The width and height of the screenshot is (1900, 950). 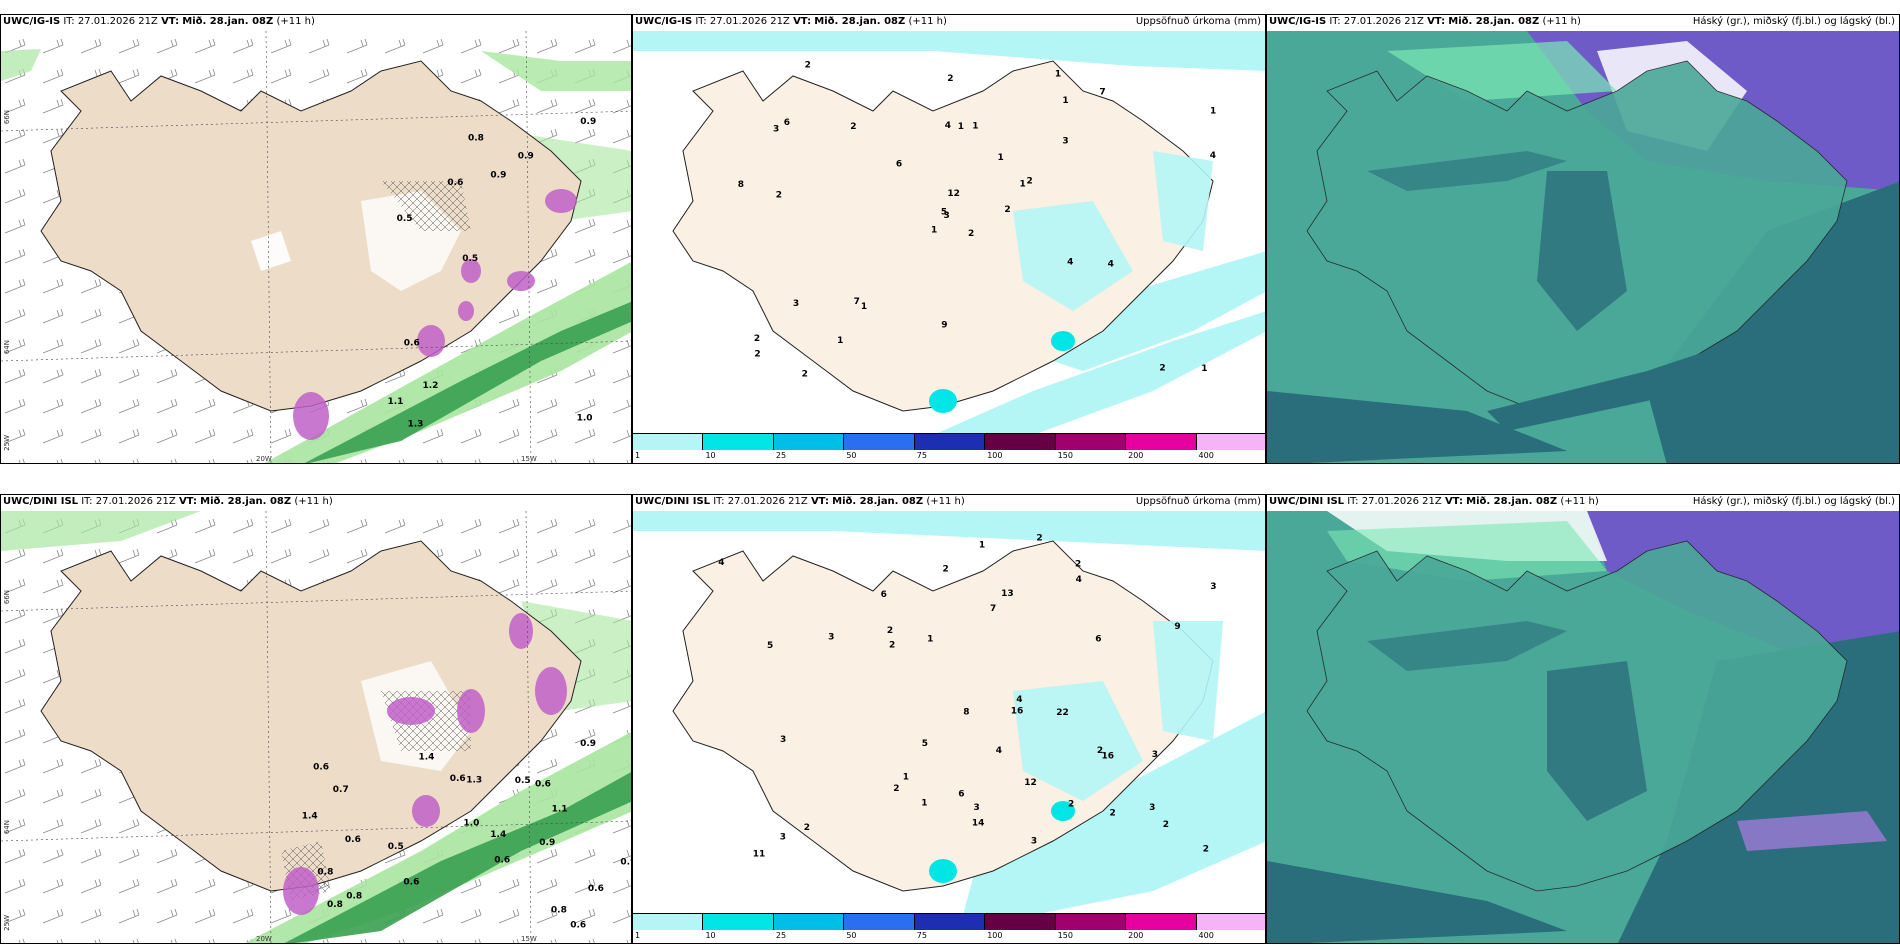 I want to click on value-label: 13, so click(x=1007, y=594).